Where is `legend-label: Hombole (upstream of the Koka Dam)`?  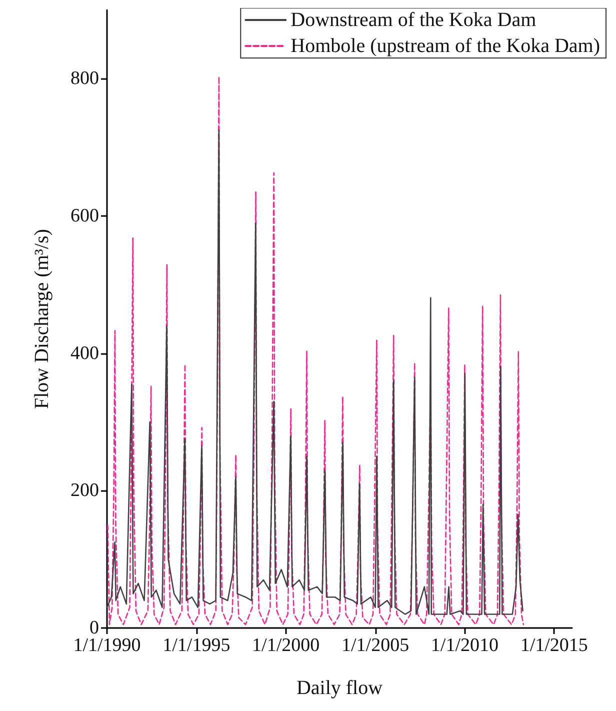 legend-label: Hombole (upstream of the Koka Dam) is located at coordinates (445, 46).